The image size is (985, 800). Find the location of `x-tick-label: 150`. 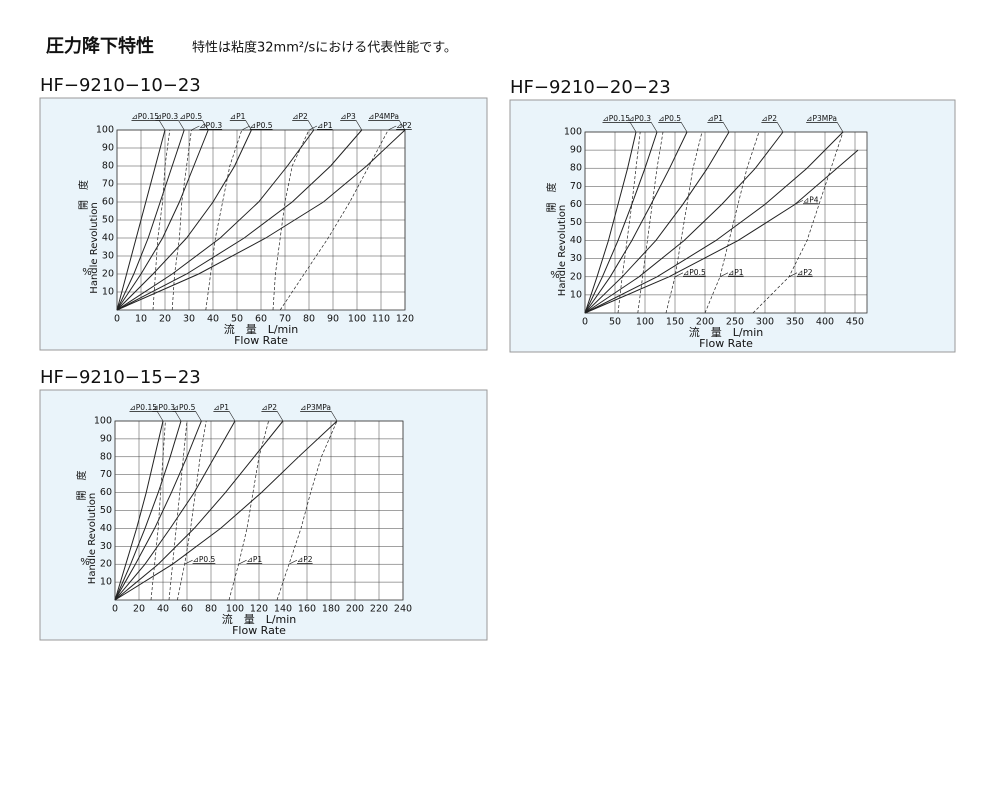

x-tick-label: 150 is located at coordinates (675, 322).